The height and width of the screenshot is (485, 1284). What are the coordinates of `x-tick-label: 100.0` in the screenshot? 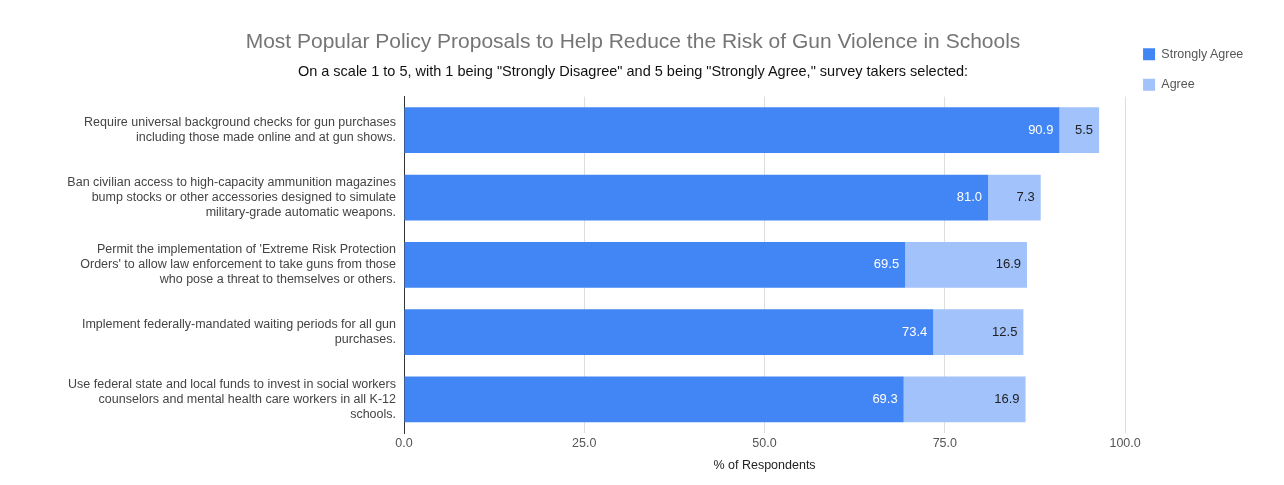 It's located at (1125, 442).